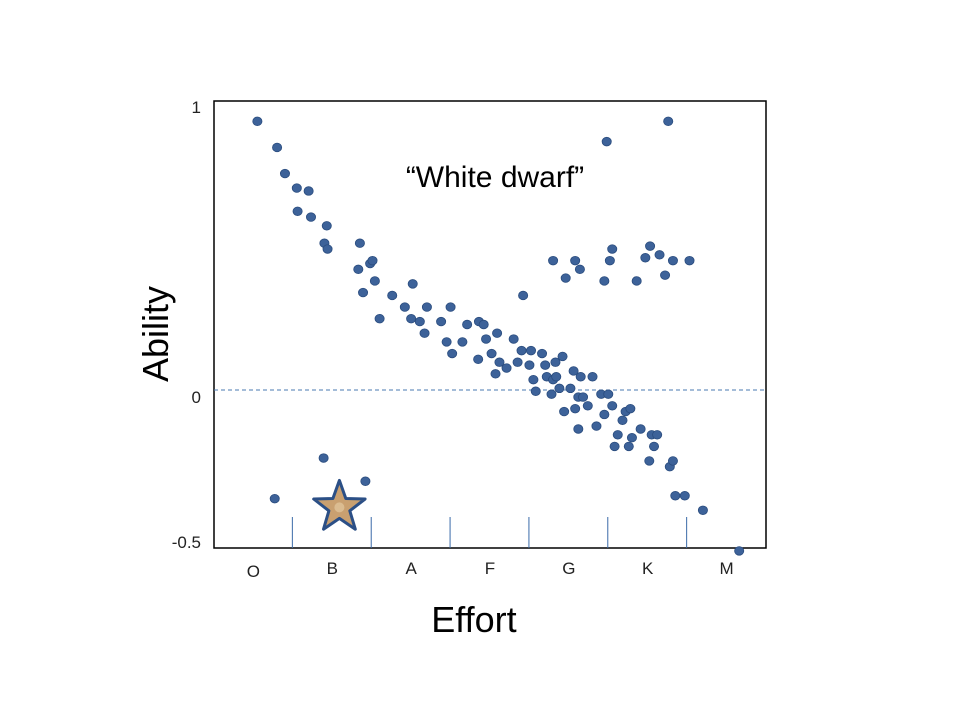 The image size is (960, 720). Describe the element at coordinates (196, 397) in the screenshot. I see `y-tick-label: 0` at that location.